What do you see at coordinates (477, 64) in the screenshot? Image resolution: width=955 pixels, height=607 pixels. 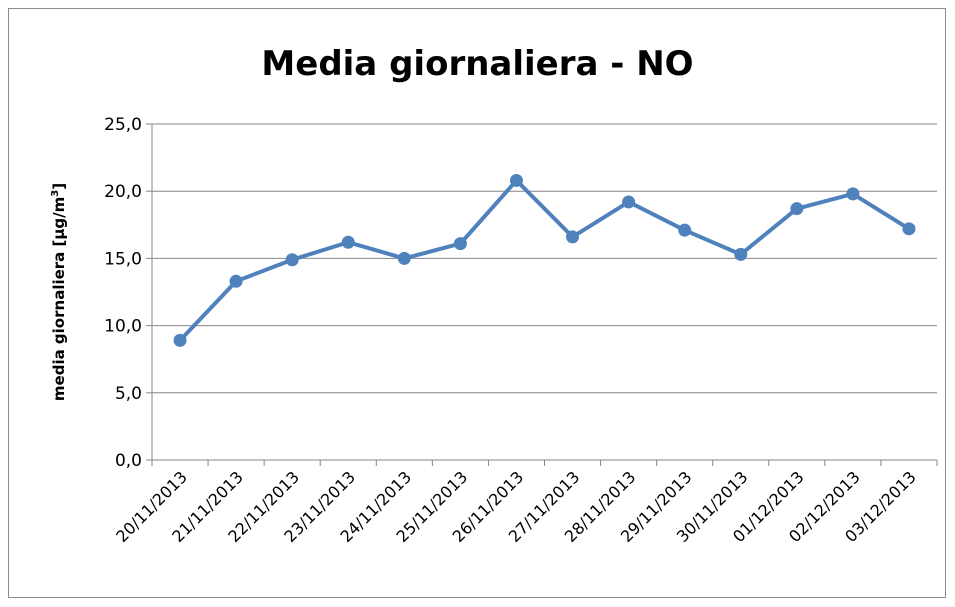 I see `chart-title: Media giornaliera - NO` at bounding box center [477, 64].